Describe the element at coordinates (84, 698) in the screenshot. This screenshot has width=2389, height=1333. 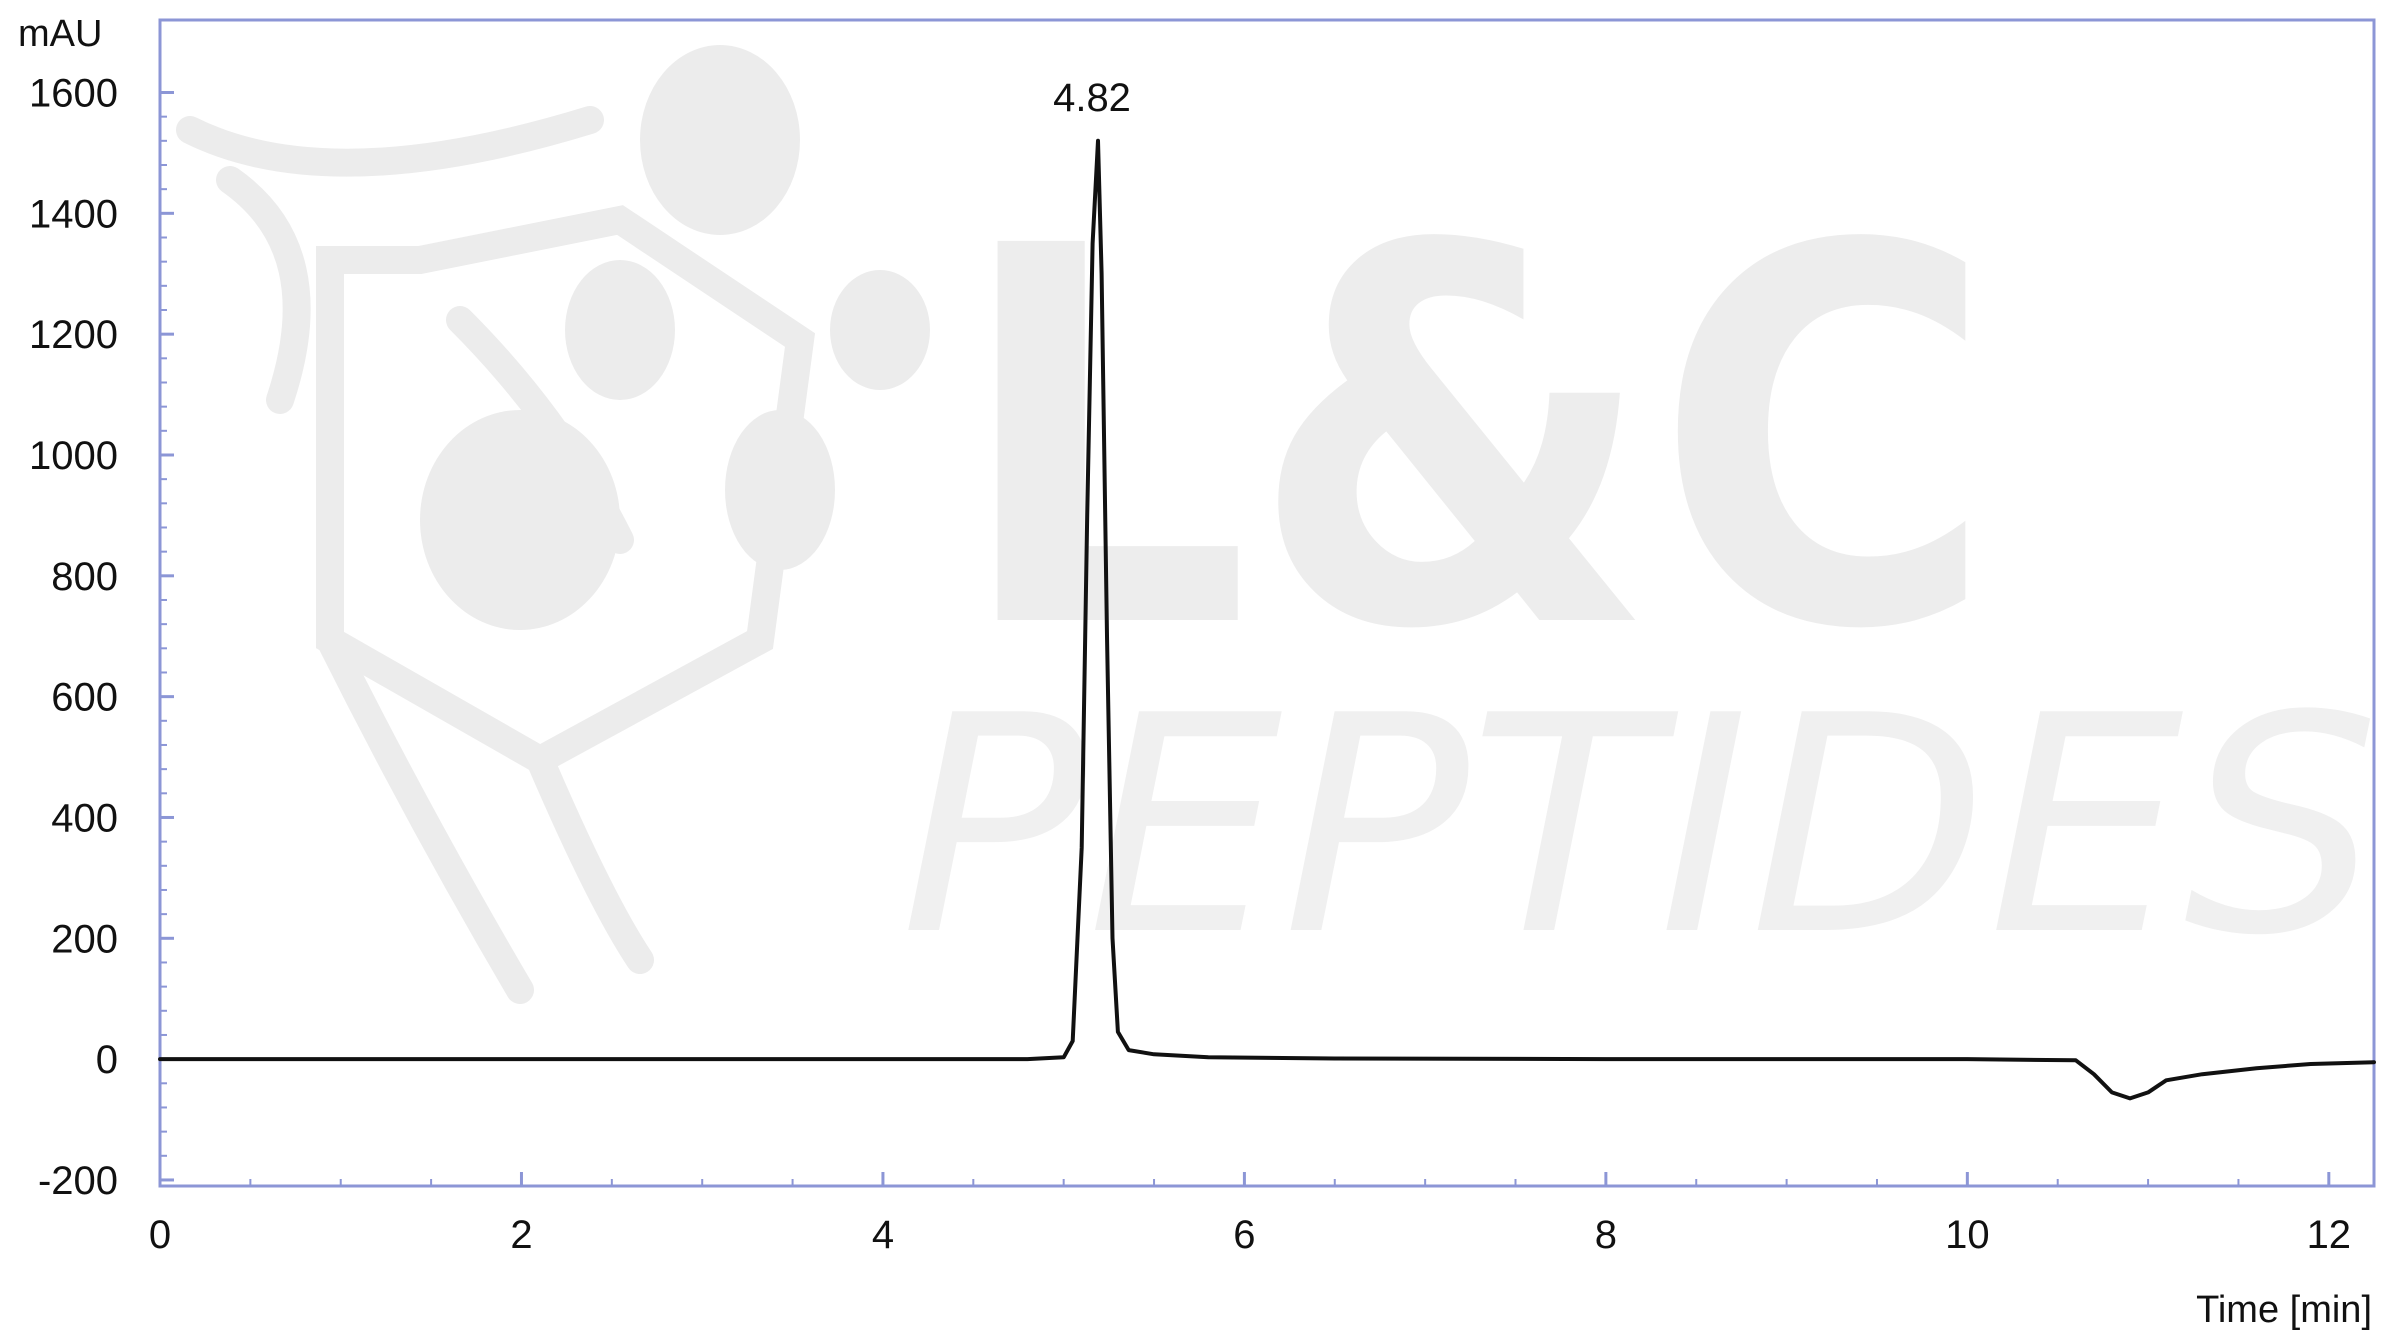
I see `y-tick-label: 600` at that location.